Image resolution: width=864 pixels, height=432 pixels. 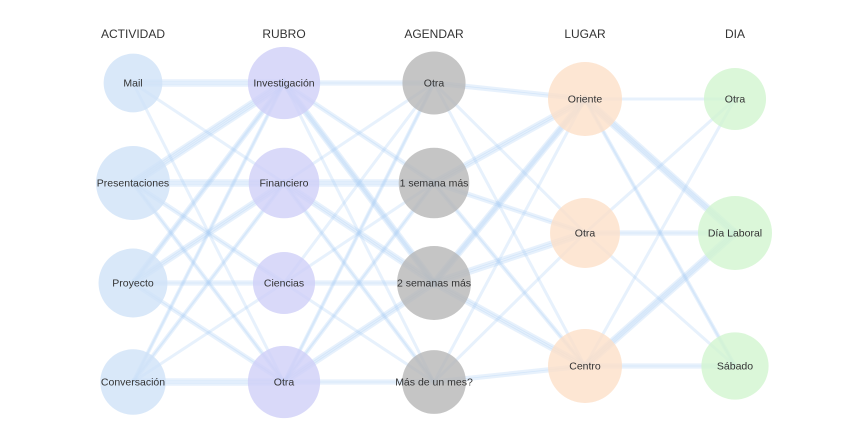 I want to click on node-rubro-financiero: Financiero, so click(x=284, y=183).